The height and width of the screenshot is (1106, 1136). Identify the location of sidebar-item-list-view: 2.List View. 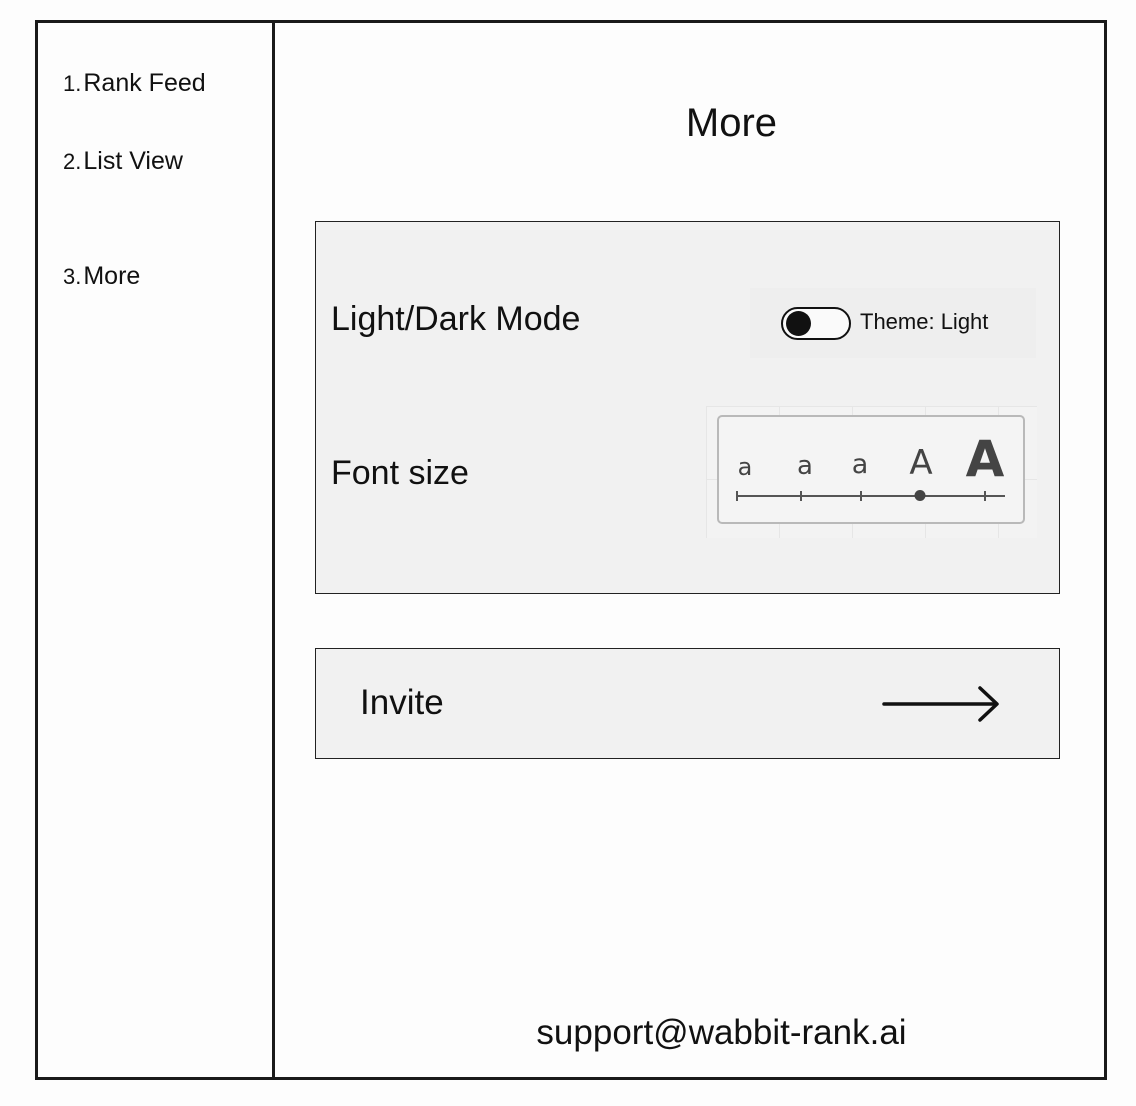
(123, 161).